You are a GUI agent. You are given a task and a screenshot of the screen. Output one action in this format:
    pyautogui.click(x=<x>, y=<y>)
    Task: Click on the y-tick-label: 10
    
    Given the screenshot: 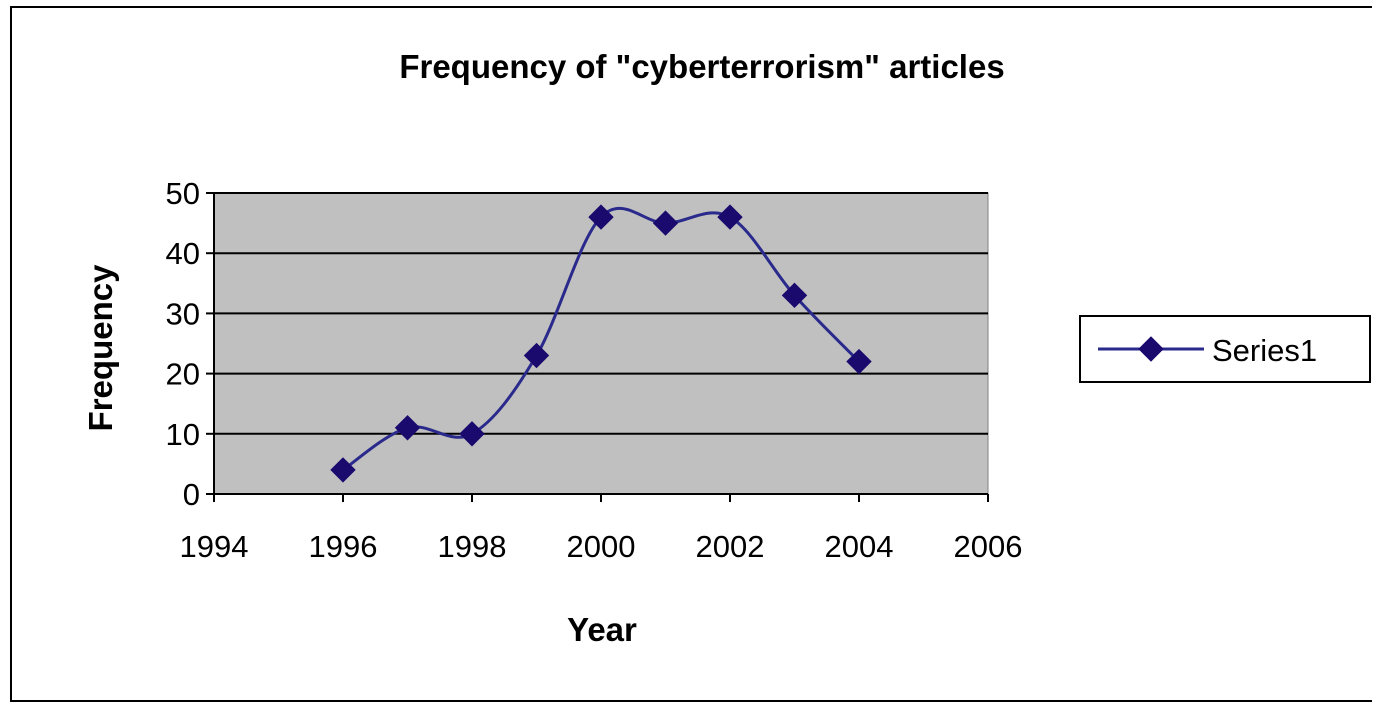 What is the action you would take?
    pyautogui.click(x=183, y=434)
    